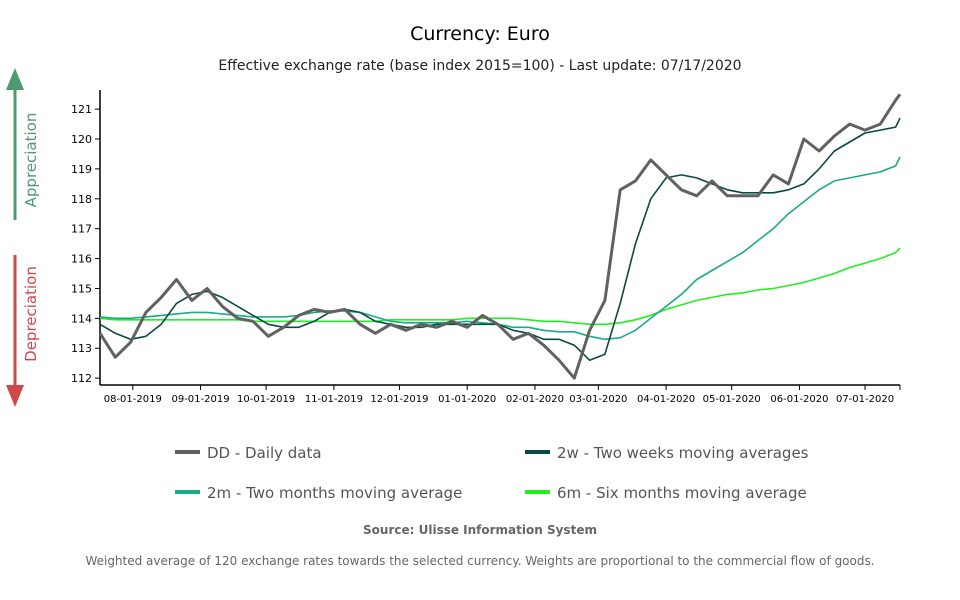 The image size is (960, 600). What do you see at coordinates (334, 493) in the screenshot?
I see `legend-label-2m: 2m - Two months moving average` at bounding box center [334, 493].